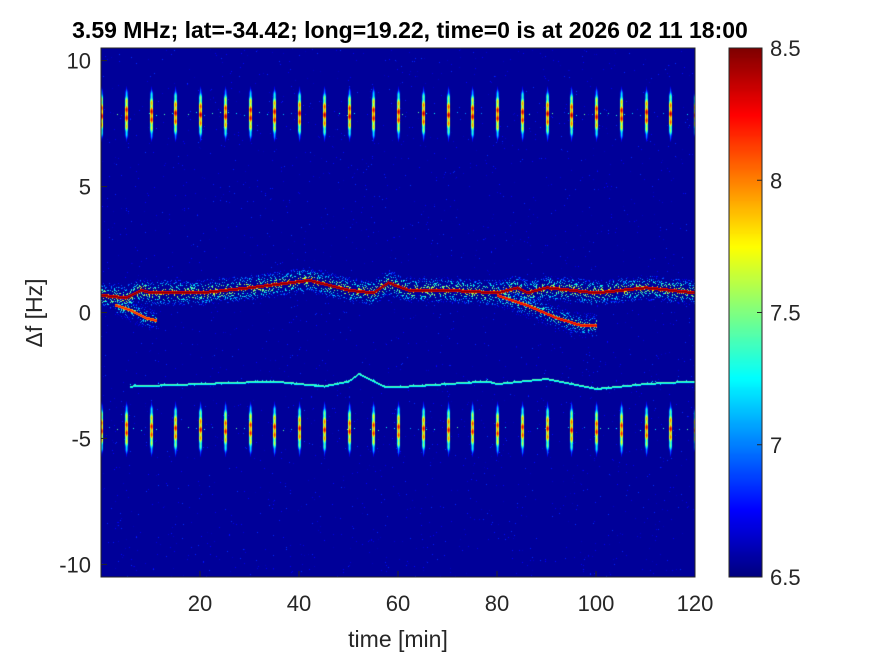 The width and height of the screenshot is (875, 656). What do you see at coordinates (299, 603) in the screenshot?
I see `x-tick-label: 40` at bounding box center [299, 603].